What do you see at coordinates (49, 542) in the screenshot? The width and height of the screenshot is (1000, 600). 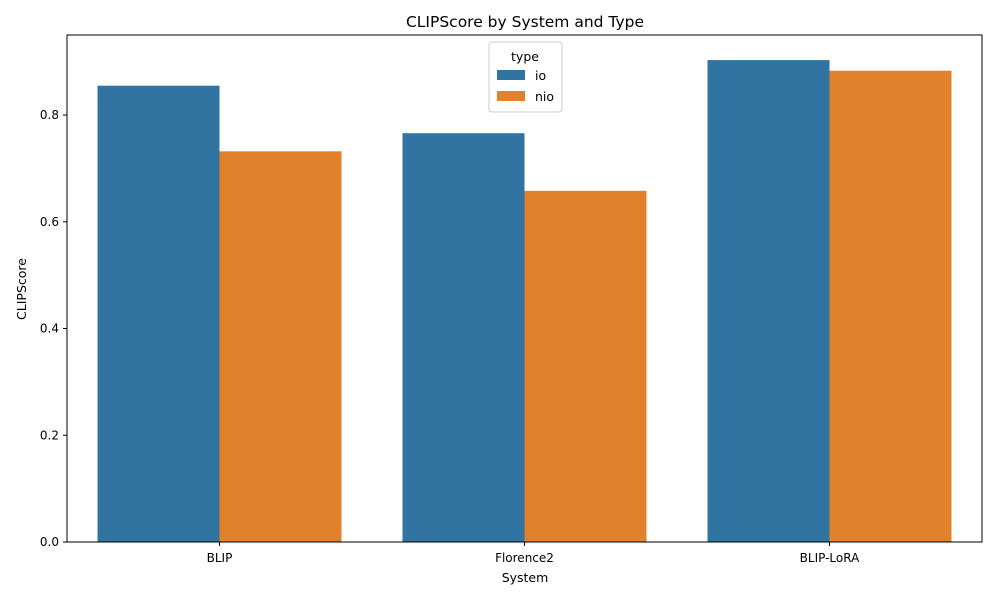 I see `y-tick-label: 0.0` at bounding box center [49, 542].